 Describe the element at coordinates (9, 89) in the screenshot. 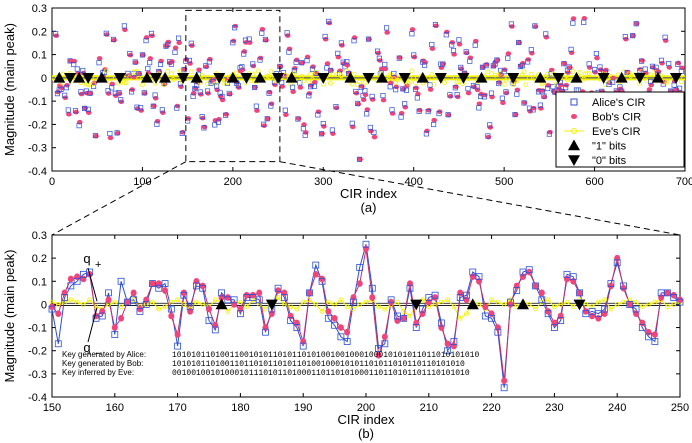

I see `y-axis-label: Magnitude (main peak)` at that location.